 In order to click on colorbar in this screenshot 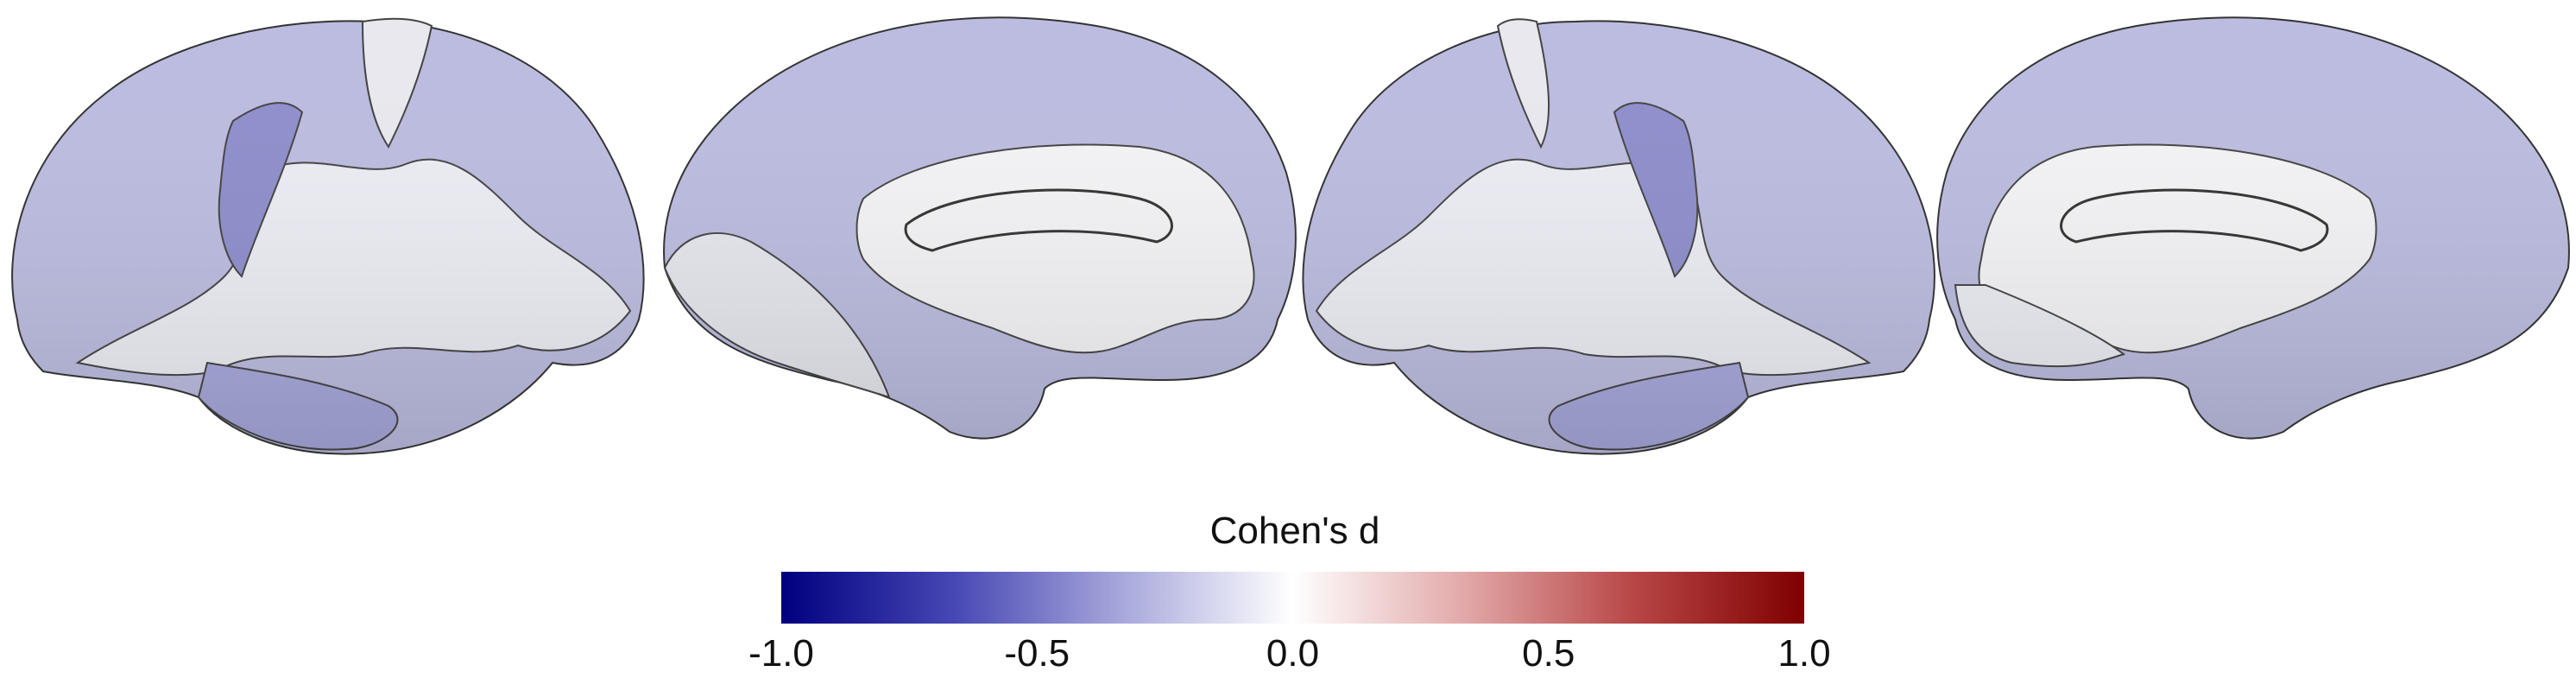, I will do `click(1292, 598)`.